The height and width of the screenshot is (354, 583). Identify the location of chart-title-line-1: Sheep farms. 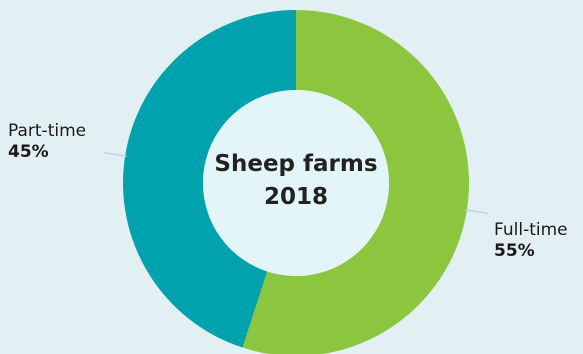
(296, 164).